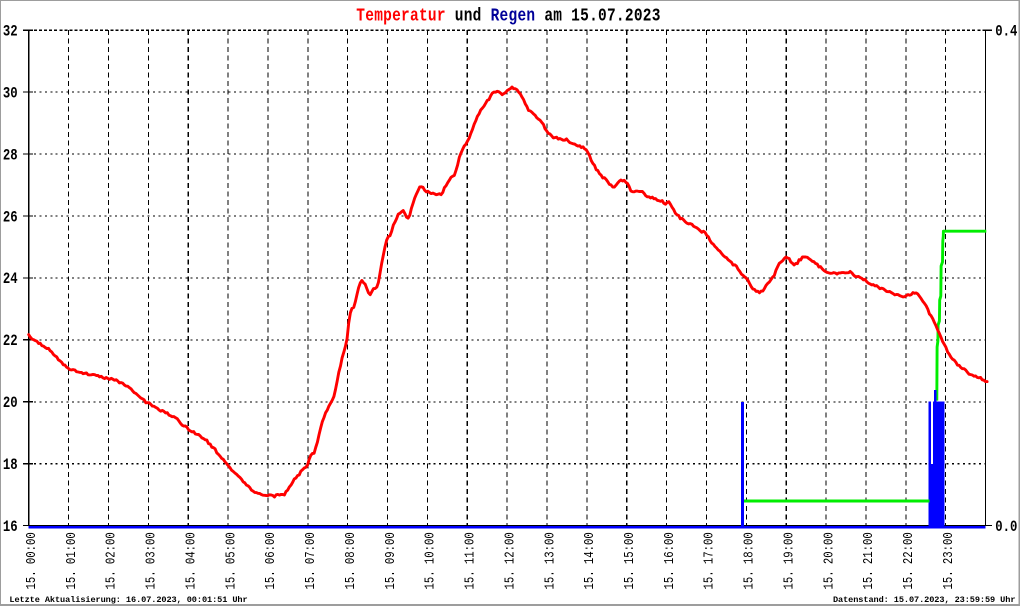 The width and height of the screenshot is (1020, 606). Describe the element at coordinates (10, 280) in the screenshot. I see `svg-text: 24` at that location.